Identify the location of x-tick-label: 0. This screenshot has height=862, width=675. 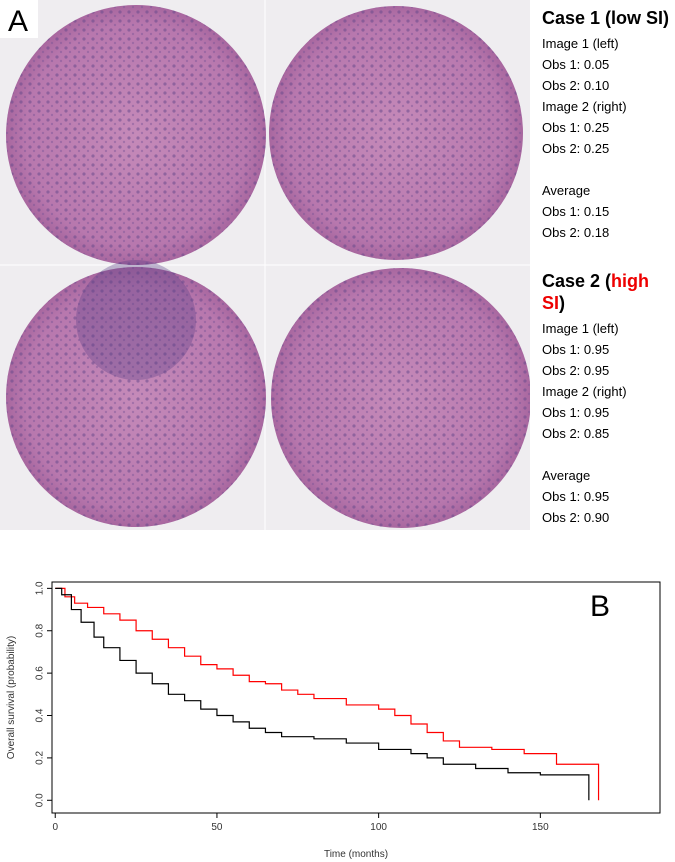
(55, 827).